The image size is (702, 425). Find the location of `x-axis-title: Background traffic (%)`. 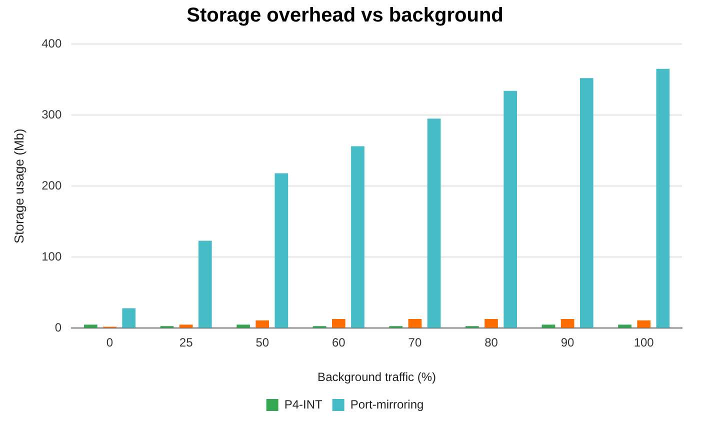

x-axis-title: Background traffic (%) is located at coordinates (377, 377).